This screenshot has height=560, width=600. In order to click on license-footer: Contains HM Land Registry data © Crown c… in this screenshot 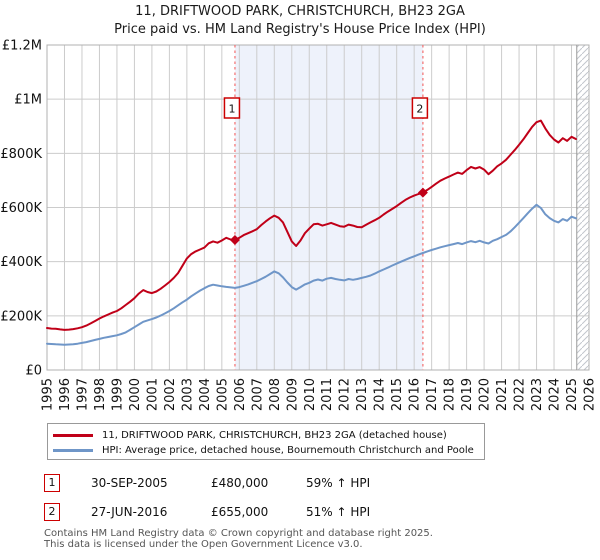, I will do `click(319, 539)`.